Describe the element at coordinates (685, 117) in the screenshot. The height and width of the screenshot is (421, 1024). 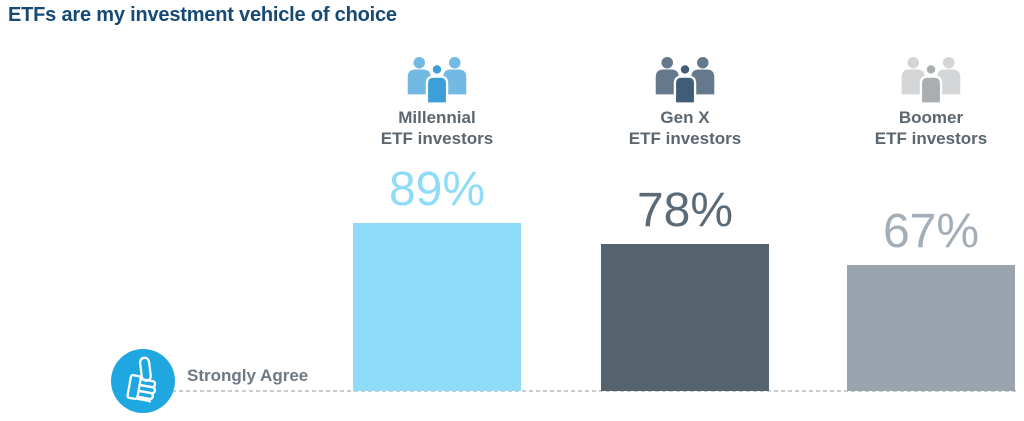
I see `group-label-line1: Gen X` at that location.